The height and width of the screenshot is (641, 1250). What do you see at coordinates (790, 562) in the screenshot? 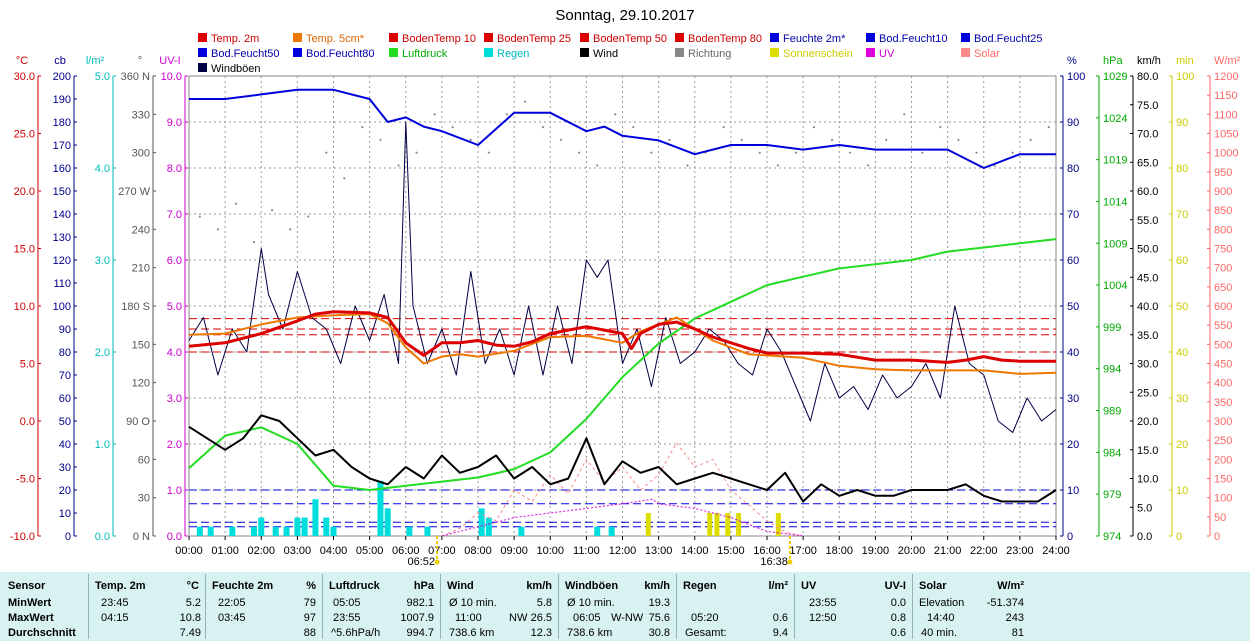
I see `sunset-sun-icon` at bounding box center [790, 562].